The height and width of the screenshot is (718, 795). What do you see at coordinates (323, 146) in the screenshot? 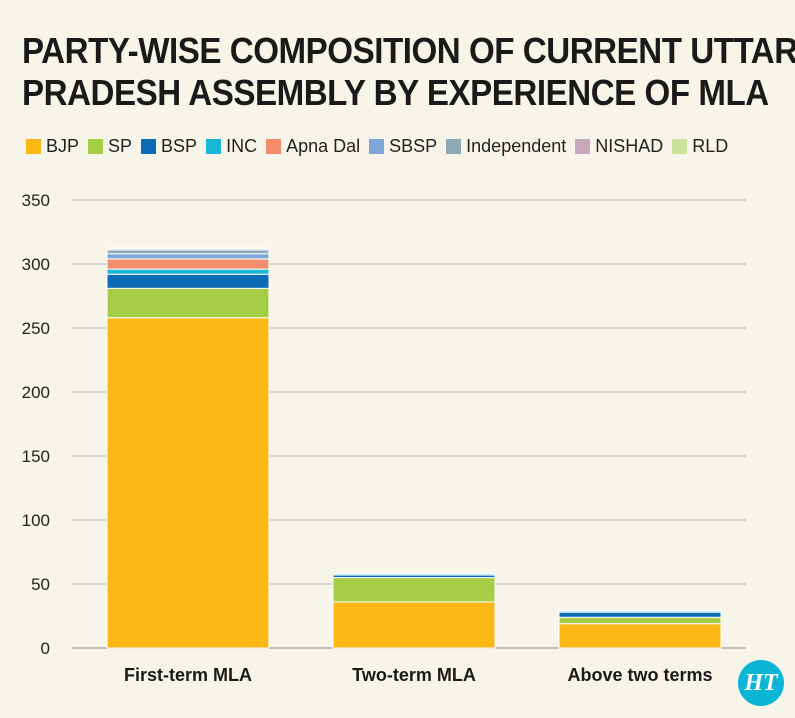
I see `legend-label: Apna Dal` at bounding box center [323, 146].